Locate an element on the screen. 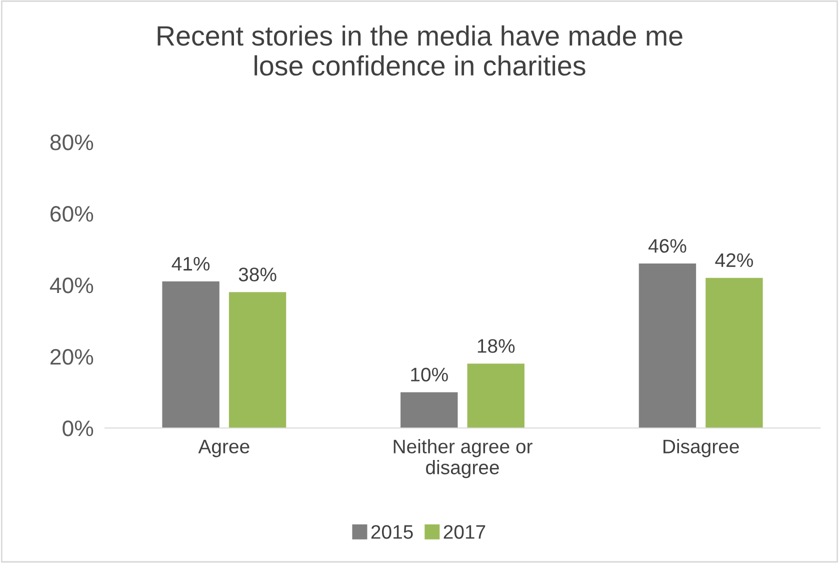  y-tick-label: 0% is located at coordinates (78, 428).